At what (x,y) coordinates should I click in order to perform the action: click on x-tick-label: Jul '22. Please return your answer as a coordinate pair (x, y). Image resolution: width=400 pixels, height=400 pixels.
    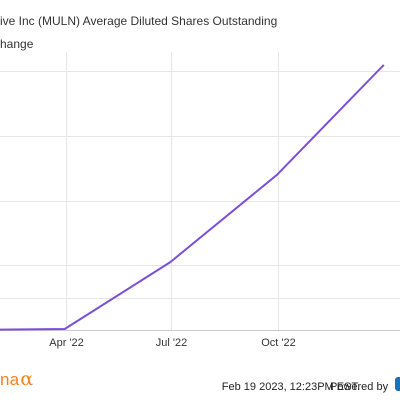
    Looking at the image, I should click on (171, 343).